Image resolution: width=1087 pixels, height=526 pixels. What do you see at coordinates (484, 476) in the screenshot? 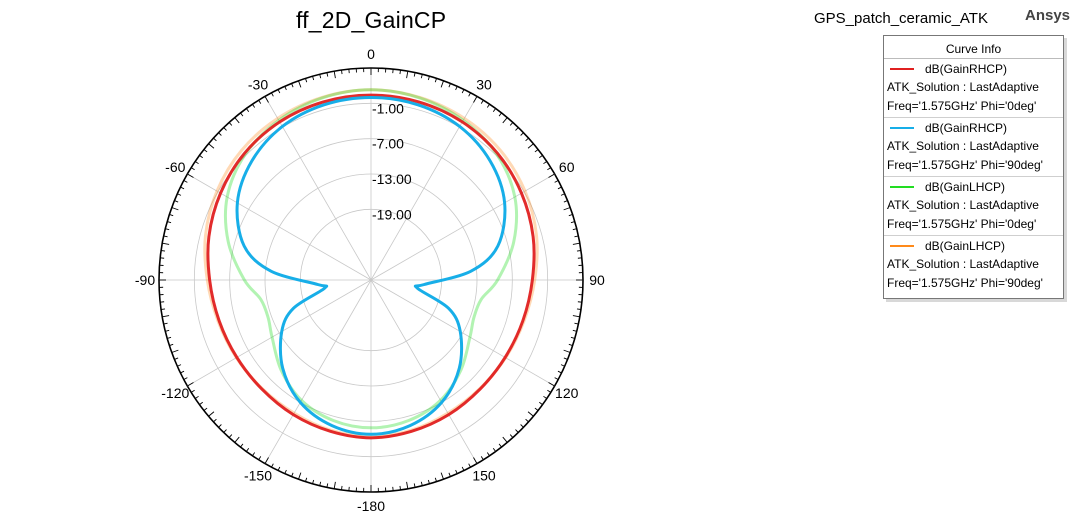
I see `angle-tick-label: 150` at bounding box center [484, 476].